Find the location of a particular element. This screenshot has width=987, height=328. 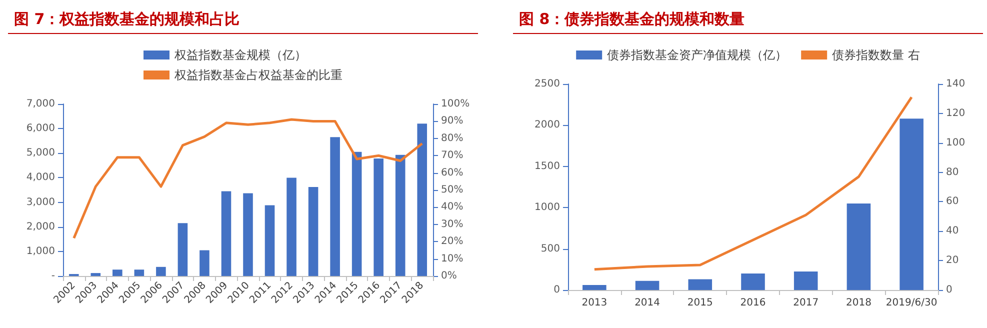

y-tick-label: 5,000 is located at coordinates (40, 153).